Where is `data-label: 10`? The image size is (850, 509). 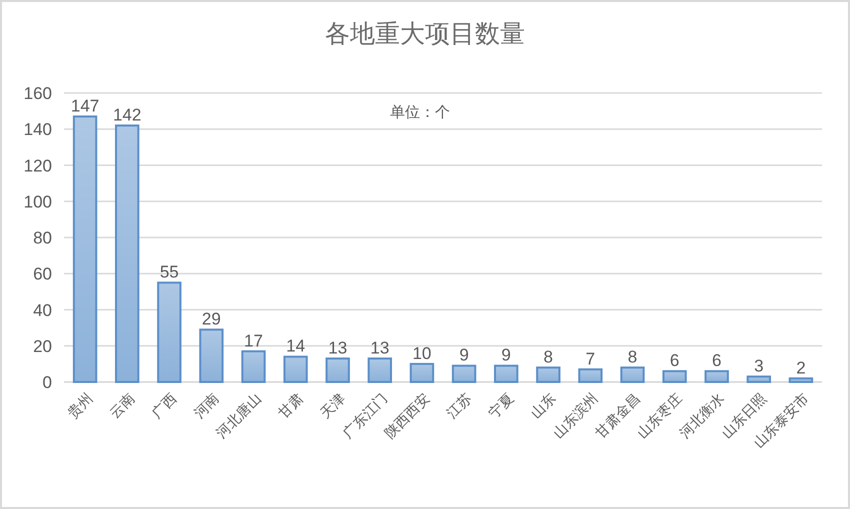
data-label: 10 is located at coordinates (422, 353).